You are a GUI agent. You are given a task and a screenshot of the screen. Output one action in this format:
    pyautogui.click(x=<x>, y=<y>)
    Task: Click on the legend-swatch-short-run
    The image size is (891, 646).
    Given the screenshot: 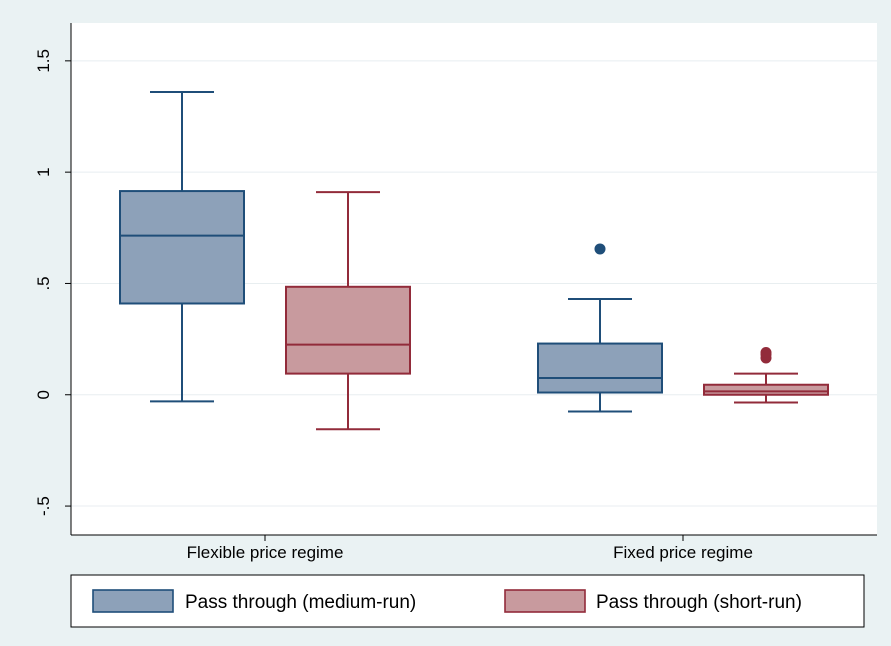 What is the action you would take?
    pyautogui.click(x=545, y=601)
    